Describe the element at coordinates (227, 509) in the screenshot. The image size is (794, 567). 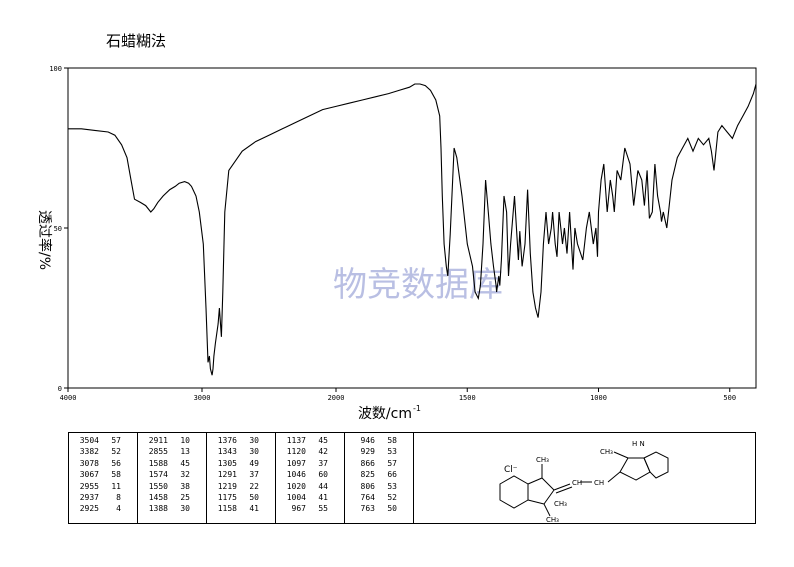
I see `peak-wavenumber: 1158` at that location.